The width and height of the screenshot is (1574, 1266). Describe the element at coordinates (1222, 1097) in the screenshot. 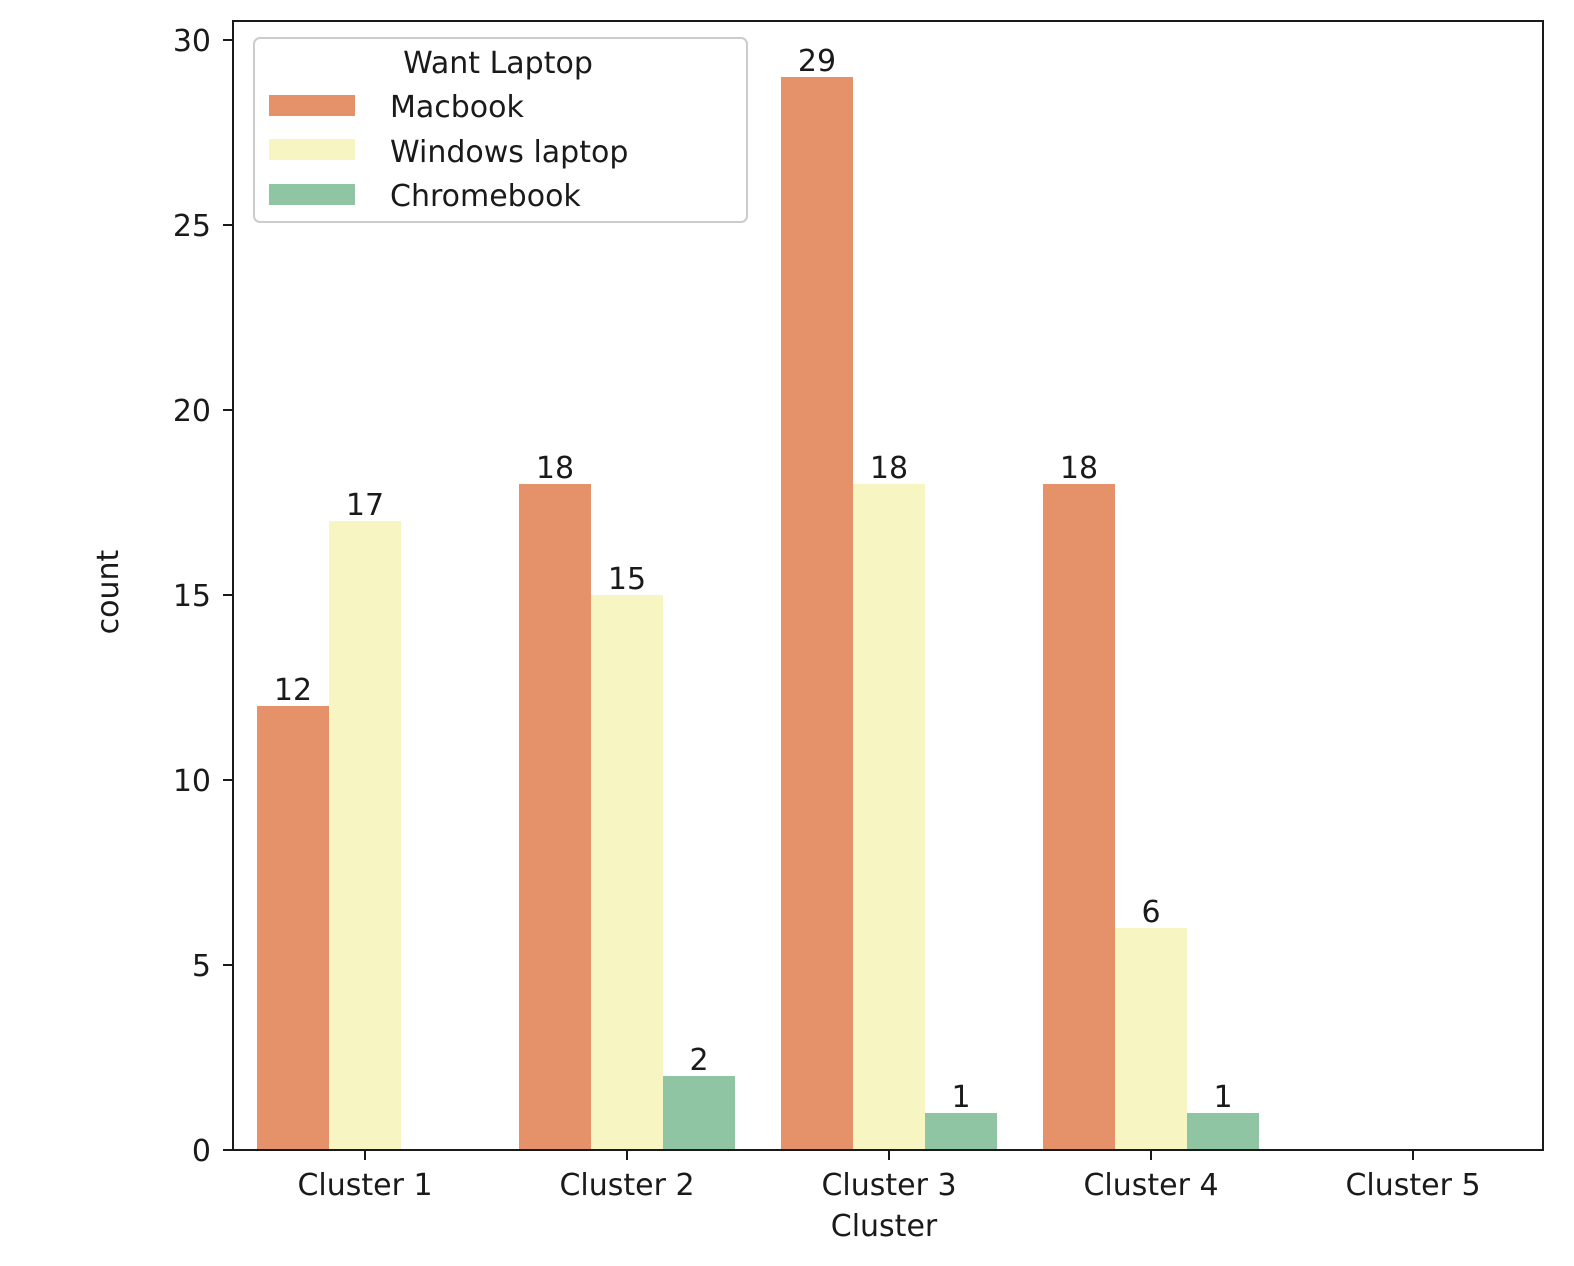

I see `bar-label-chromebook-cluster-4: 1` at that location.